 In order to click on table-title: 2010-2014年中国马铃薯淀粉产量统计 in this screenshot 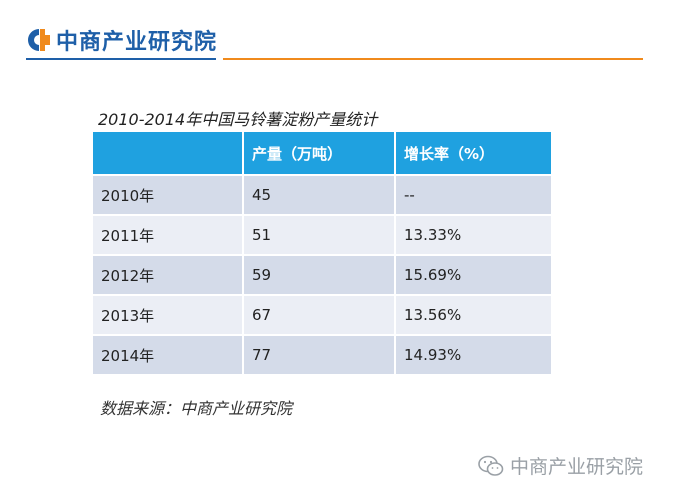, I will do `click(238, 119)`.